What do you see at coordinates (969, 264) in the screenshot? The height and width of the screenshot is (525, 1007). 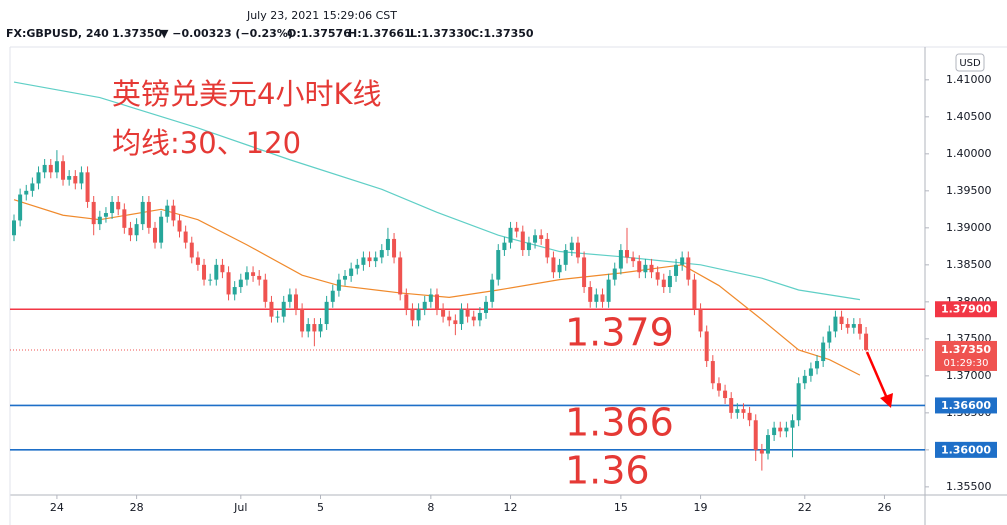 I see `y-tick-label: 1.38500` at bounding box center [969, 264].